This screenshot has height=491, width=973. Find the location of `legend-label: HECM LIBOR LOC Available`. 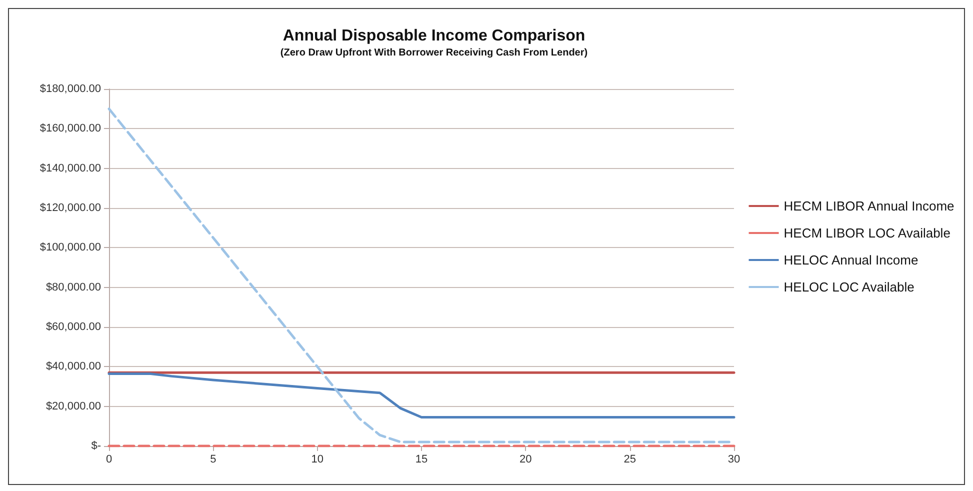

legend-label: HECM LIBOR LOC Available is located at coordinates (867, 233).